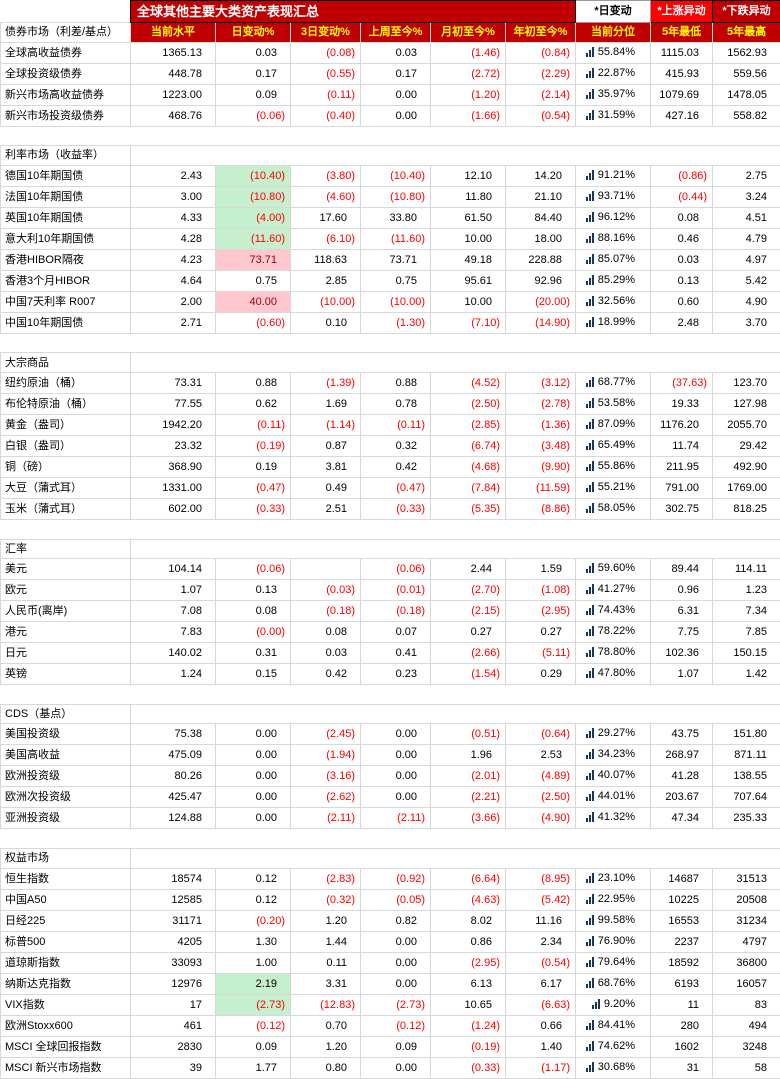 The image size is (780, 1079). Describe the element at coordinates (173, 466) in the screenshot. I see `value-cell: 368.90` at that location.